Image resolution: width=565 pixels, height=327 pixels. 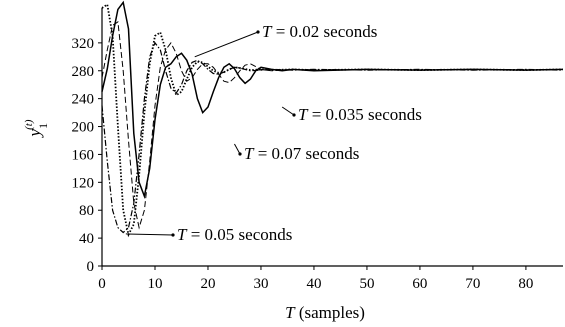 What do you see at coordinates (83, 128) in the screenshot?
I see `y-tick-label: 200` at bounding box center [83, 128].